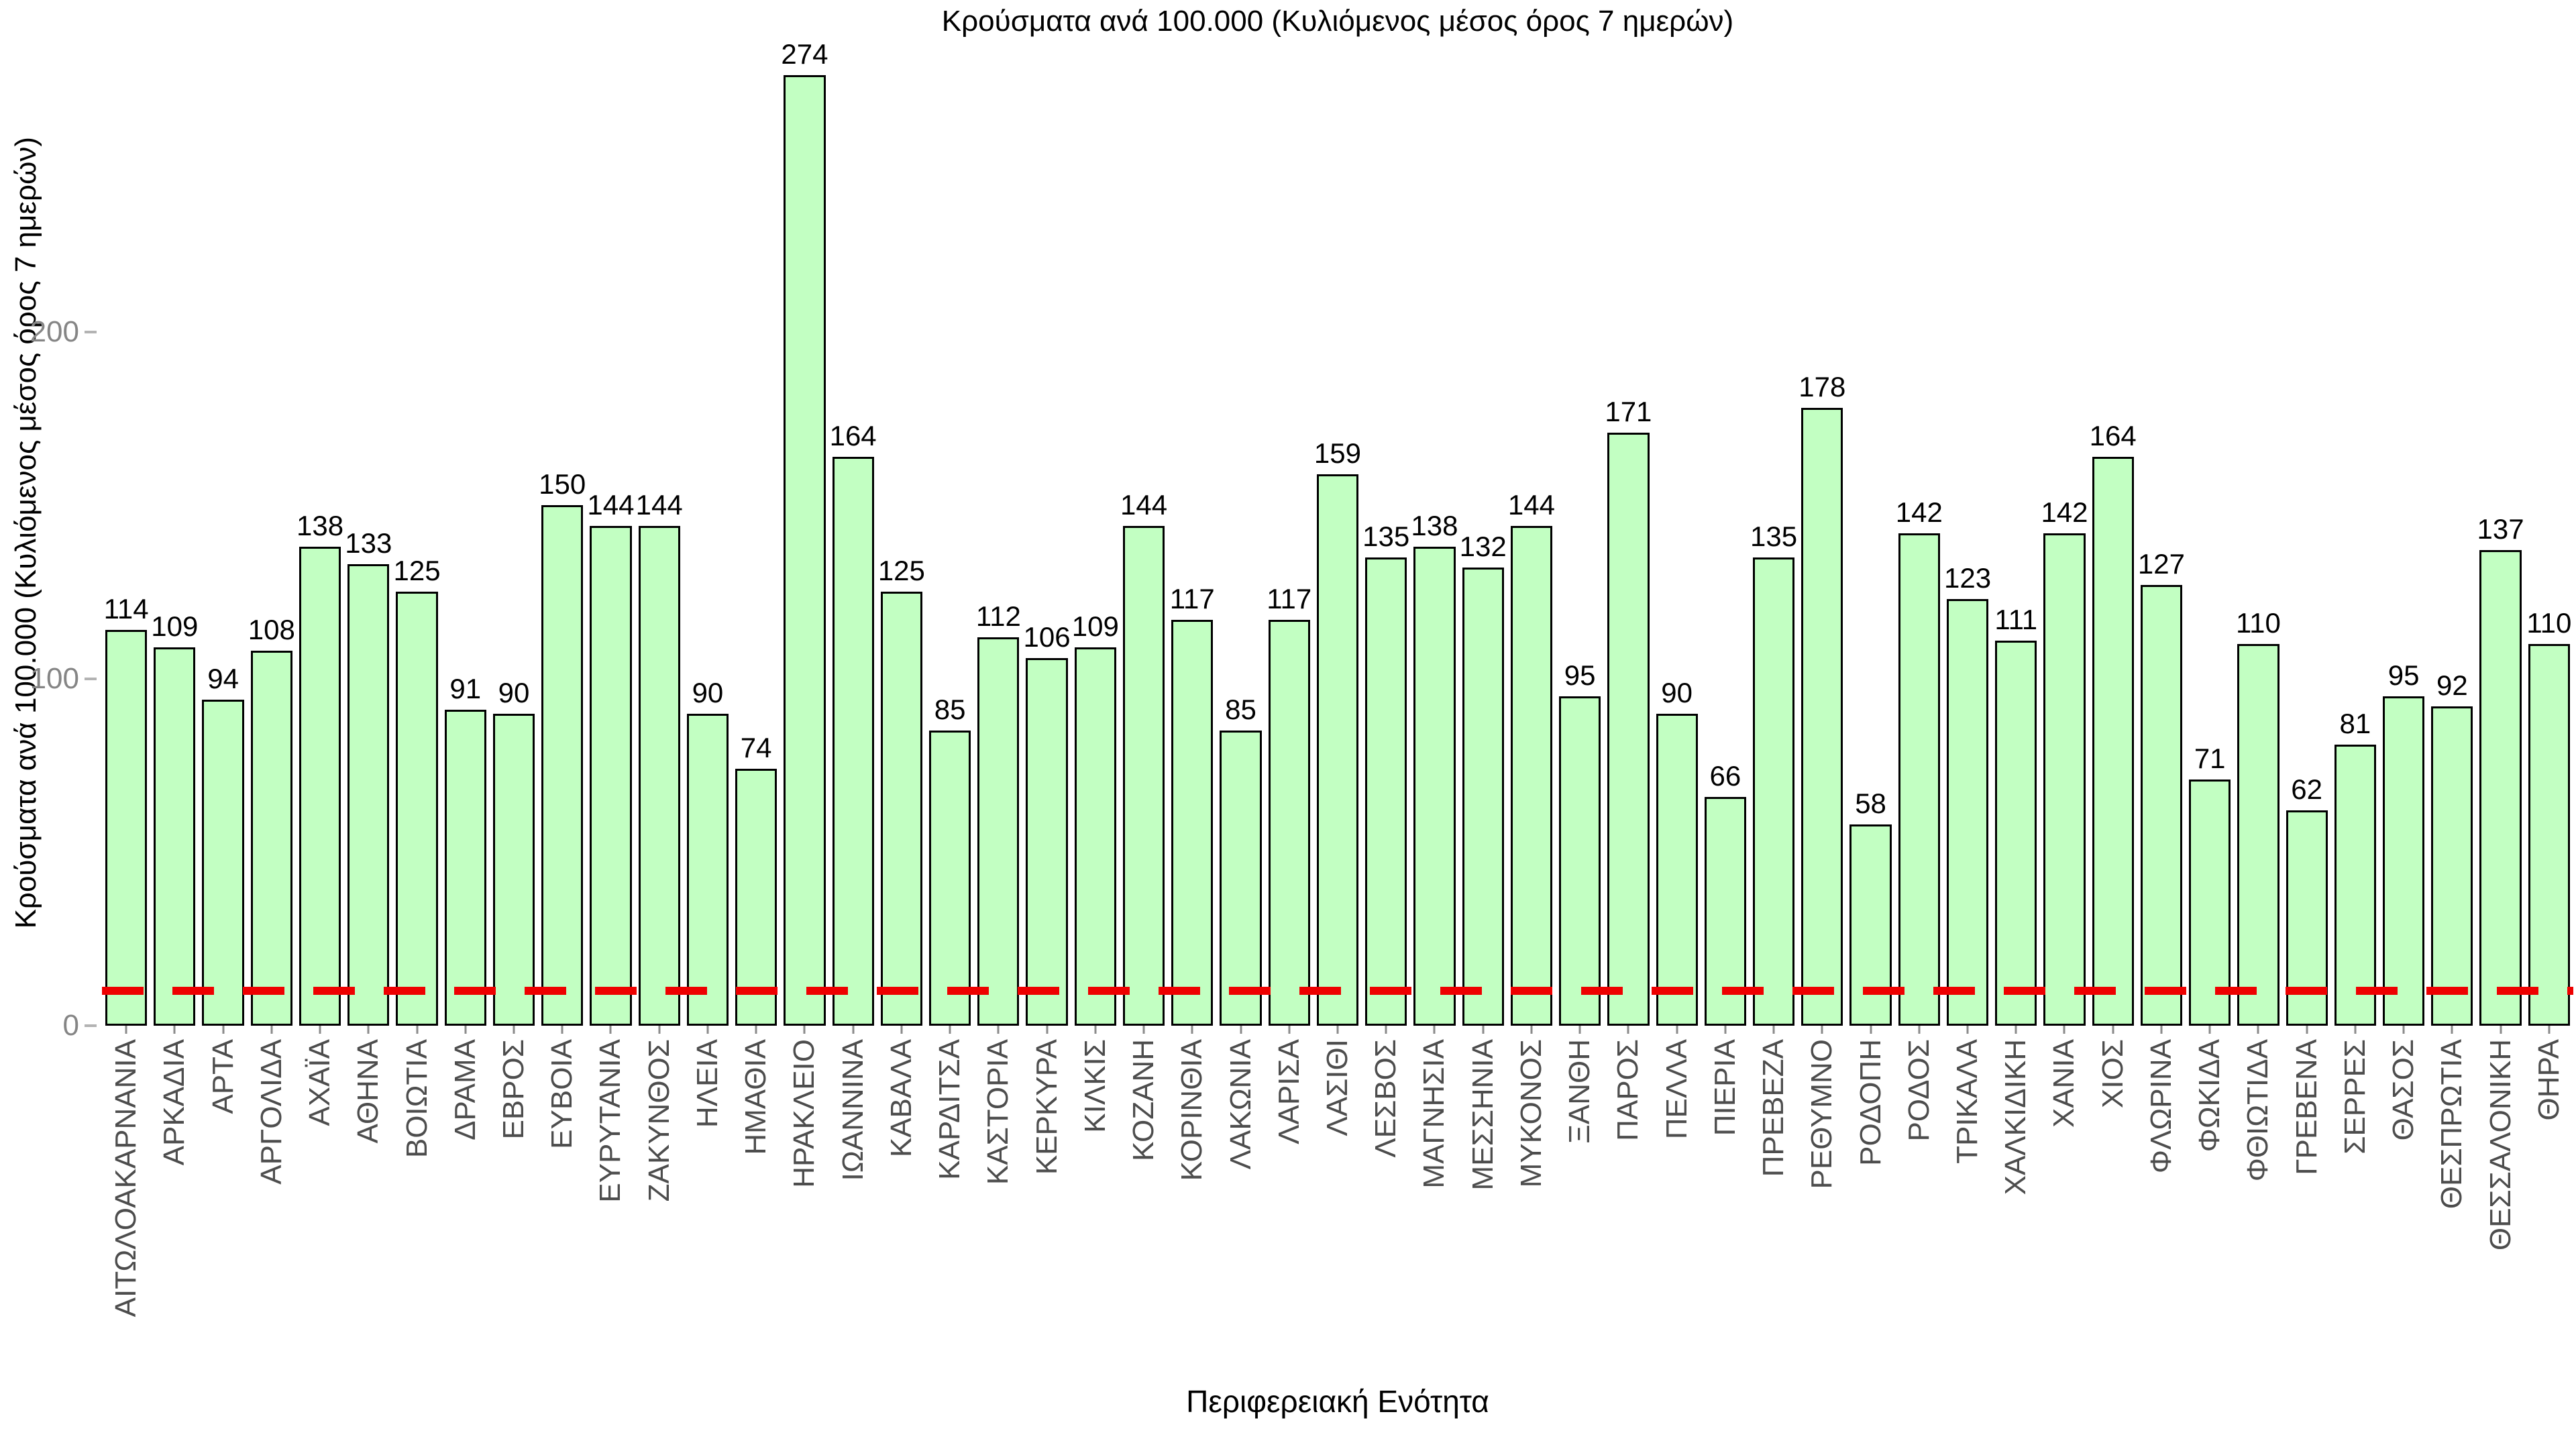  I want to click on x-slot: ΡΕΘΥΜΝΟ, so click(1822, 1200).